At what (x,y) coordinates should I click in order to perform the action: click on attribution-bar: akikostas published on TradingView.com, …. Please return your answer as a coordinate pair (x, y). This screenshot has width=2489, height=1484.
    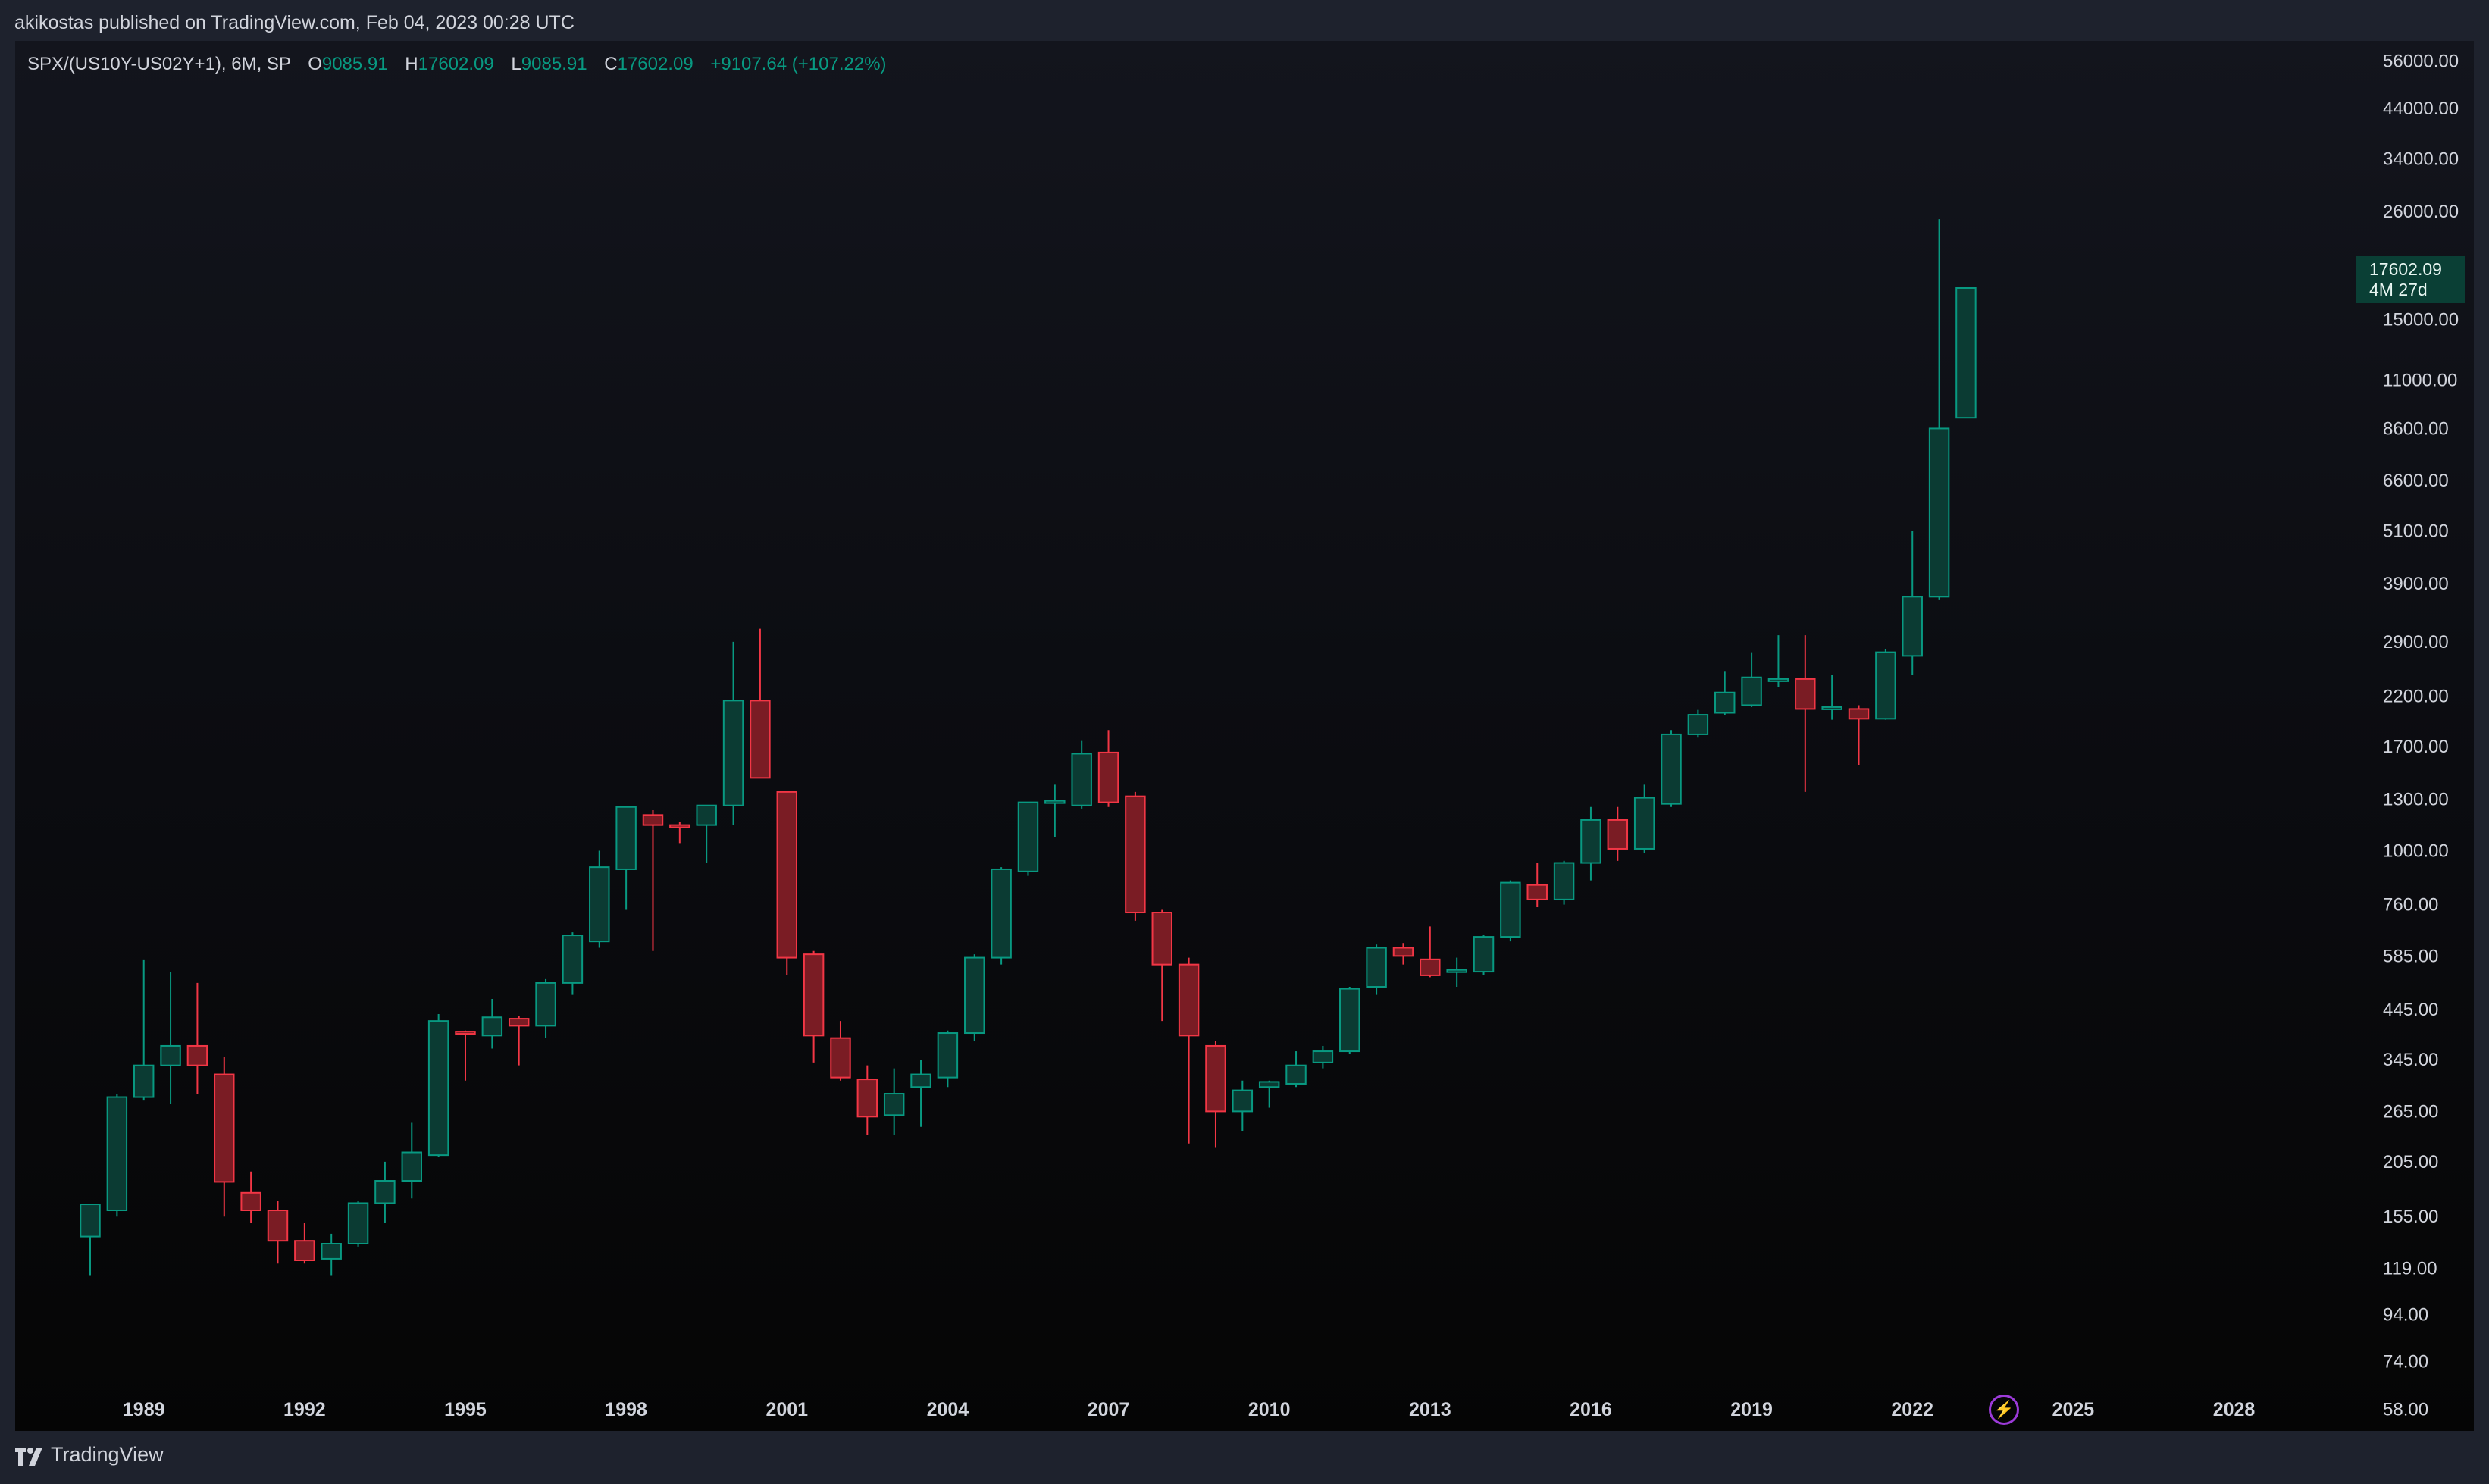
    Looking at the image, I should click on (1244, 20).